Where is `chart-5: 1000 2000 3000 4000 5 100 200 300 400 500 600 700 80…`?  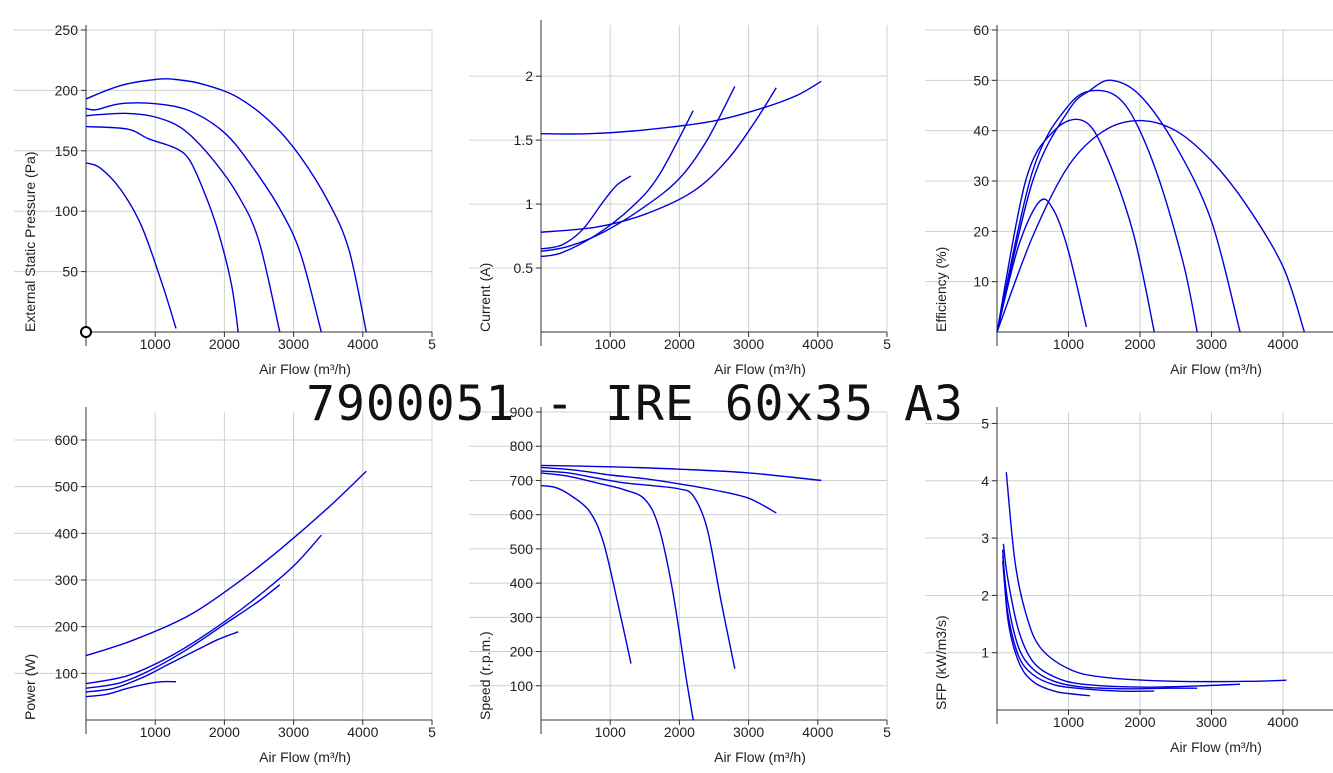
chart-5: 1000 2000 3000 4000 5 100 200 300 400 500 600 700 80… is located at coordinates (680, 584).